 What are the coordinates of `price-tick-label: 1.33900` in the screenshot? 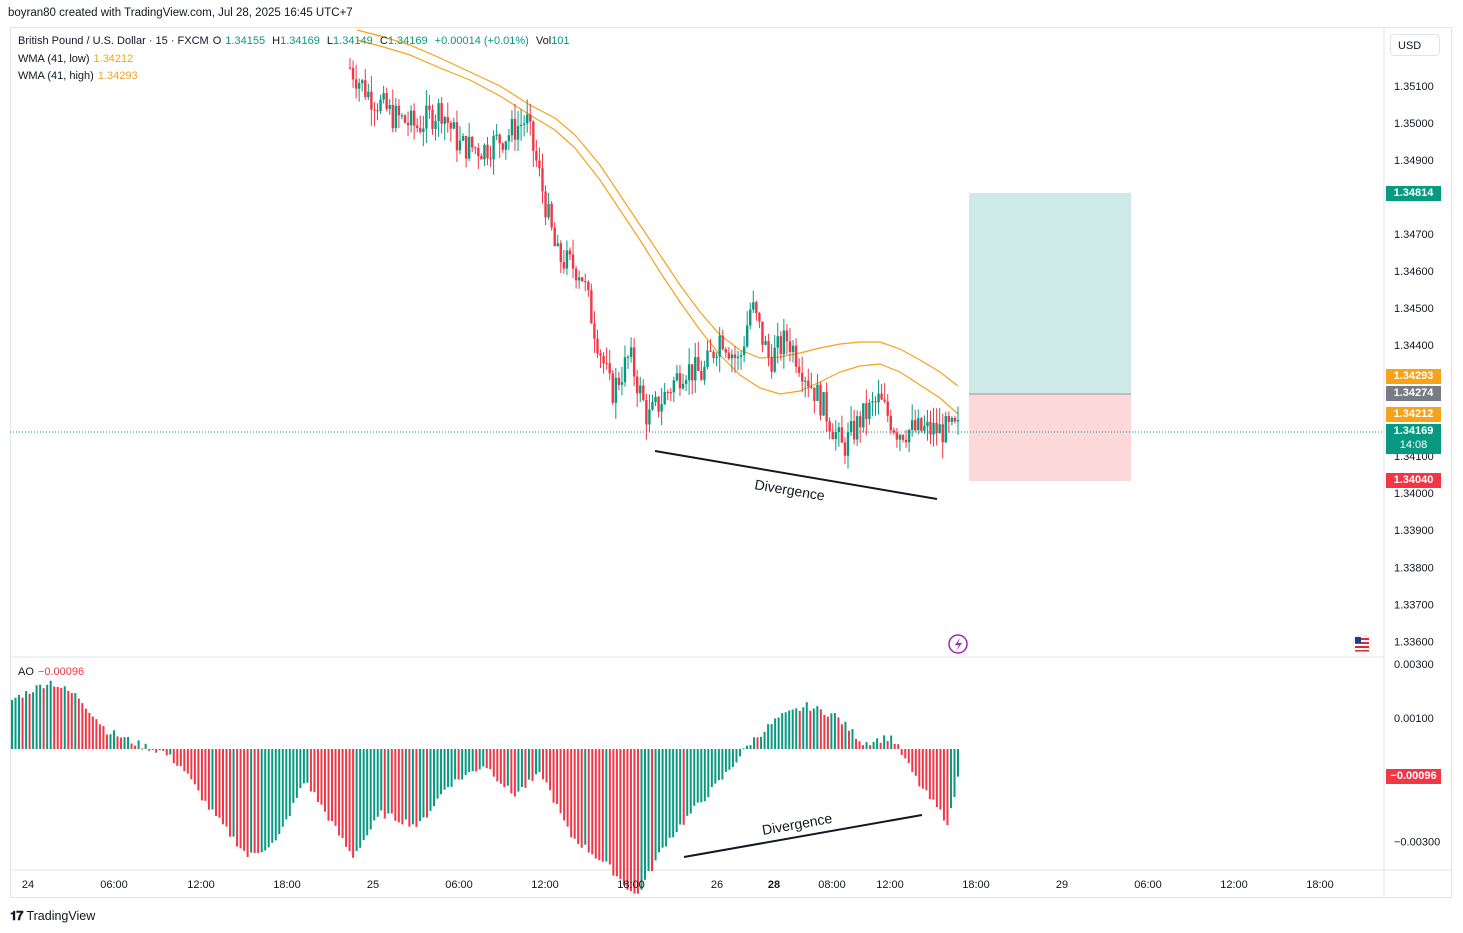 It's located at (1414, 531).